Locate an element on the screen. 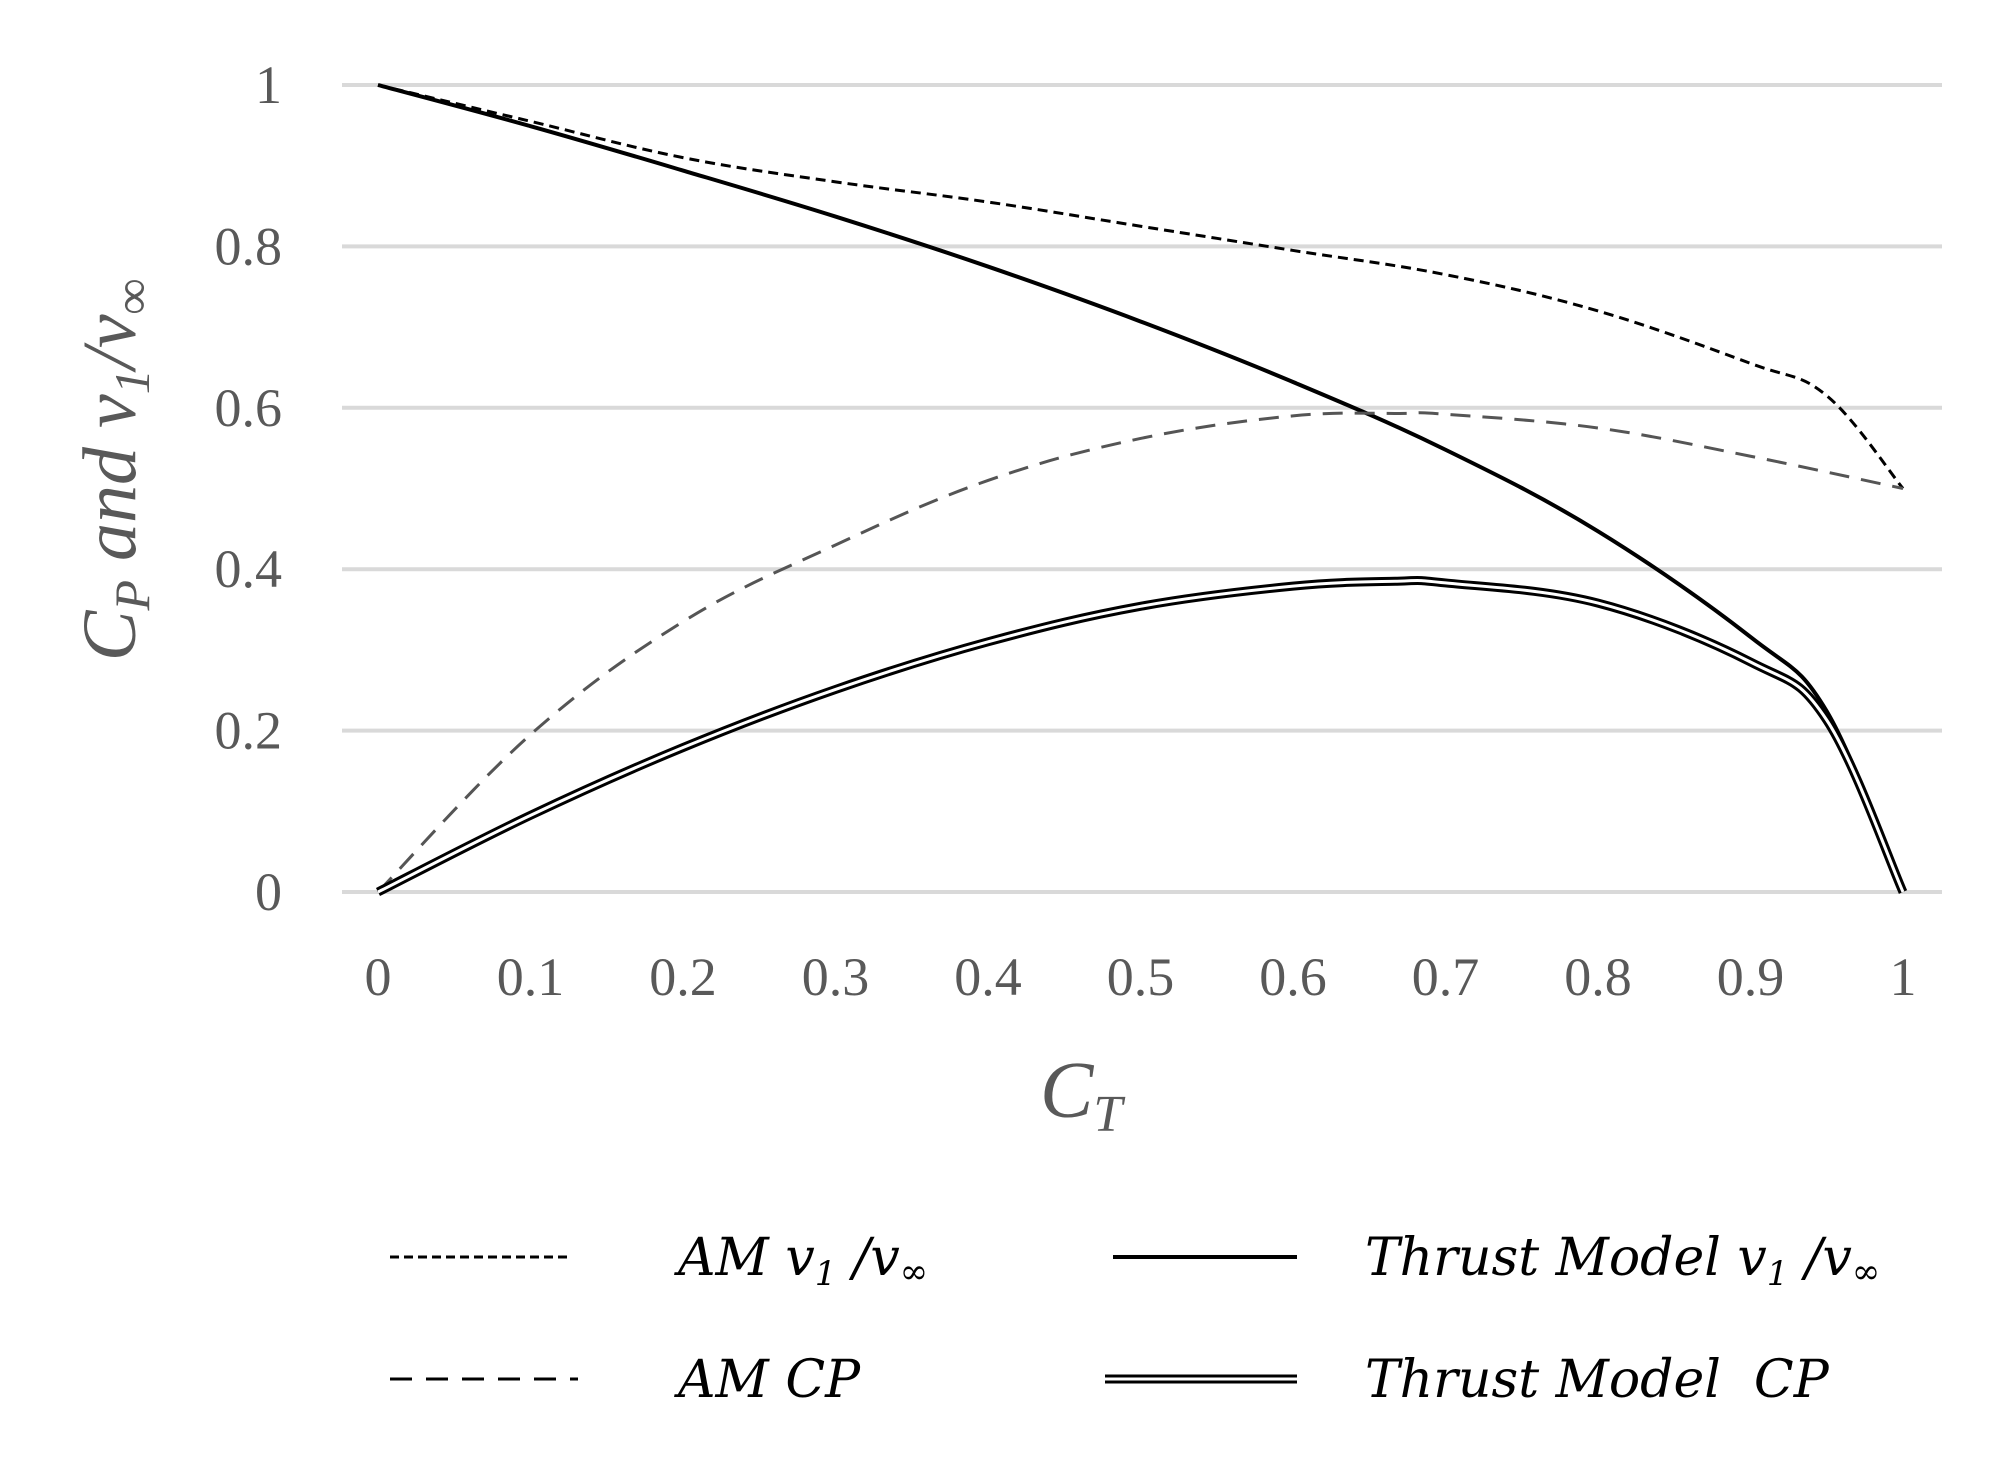 Image resolution: width=1994 pixels, height=1459 pixels. y-tick-label: 0.2 is located at coordinates (249, 731).